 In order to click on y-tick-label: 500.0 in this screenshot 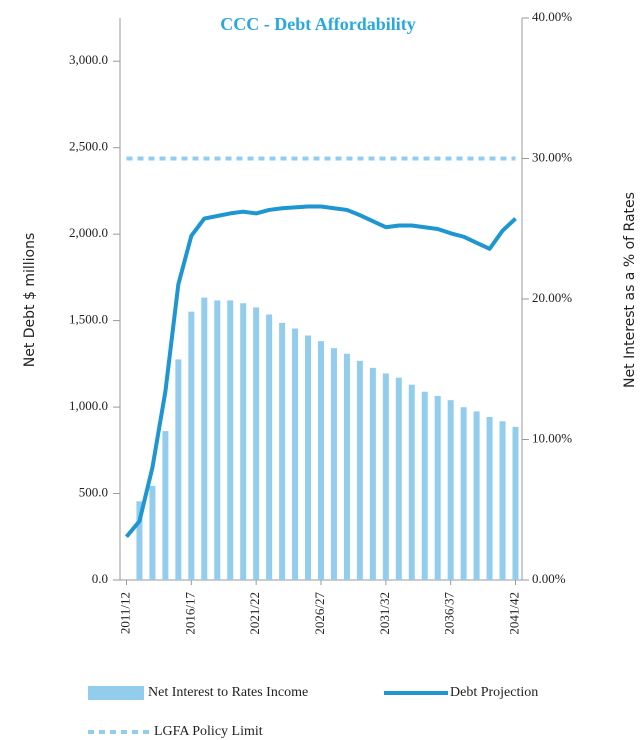, I will do `click(93, 492)`.